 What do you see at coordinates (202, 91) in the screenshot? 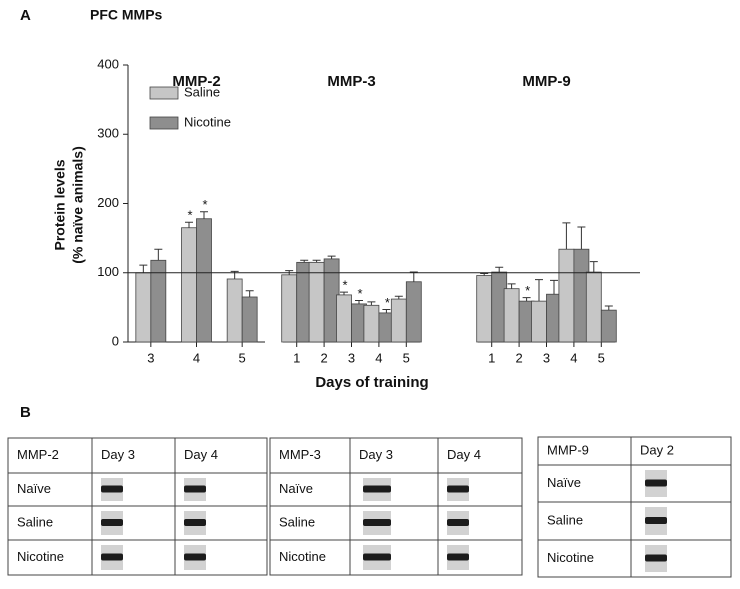
I see `legend-label: Saline` at bounding box center [202, 91].